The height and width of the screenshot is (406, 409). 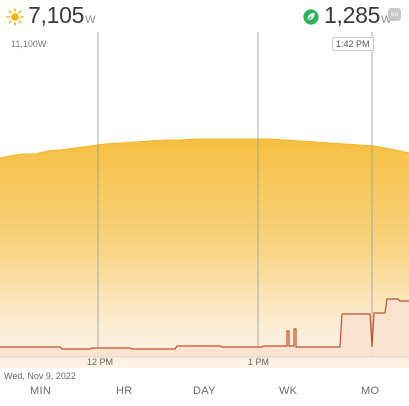 I want to click on expand-icon: oo, so click(x=395, y=14).